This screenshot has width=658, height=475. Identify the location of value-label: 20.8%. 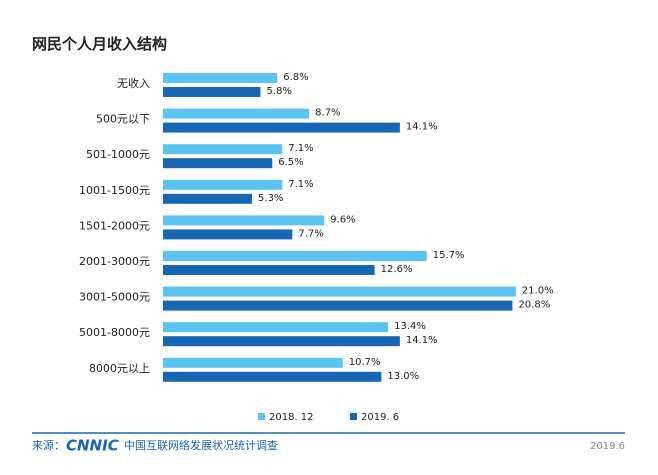
(534, 305).